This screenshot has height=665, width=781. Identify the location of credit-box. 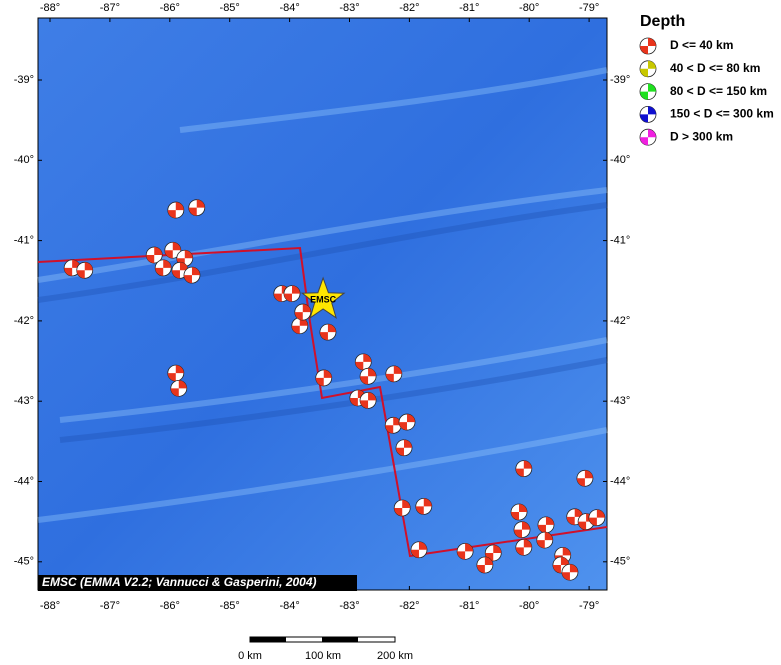
(197, 583).